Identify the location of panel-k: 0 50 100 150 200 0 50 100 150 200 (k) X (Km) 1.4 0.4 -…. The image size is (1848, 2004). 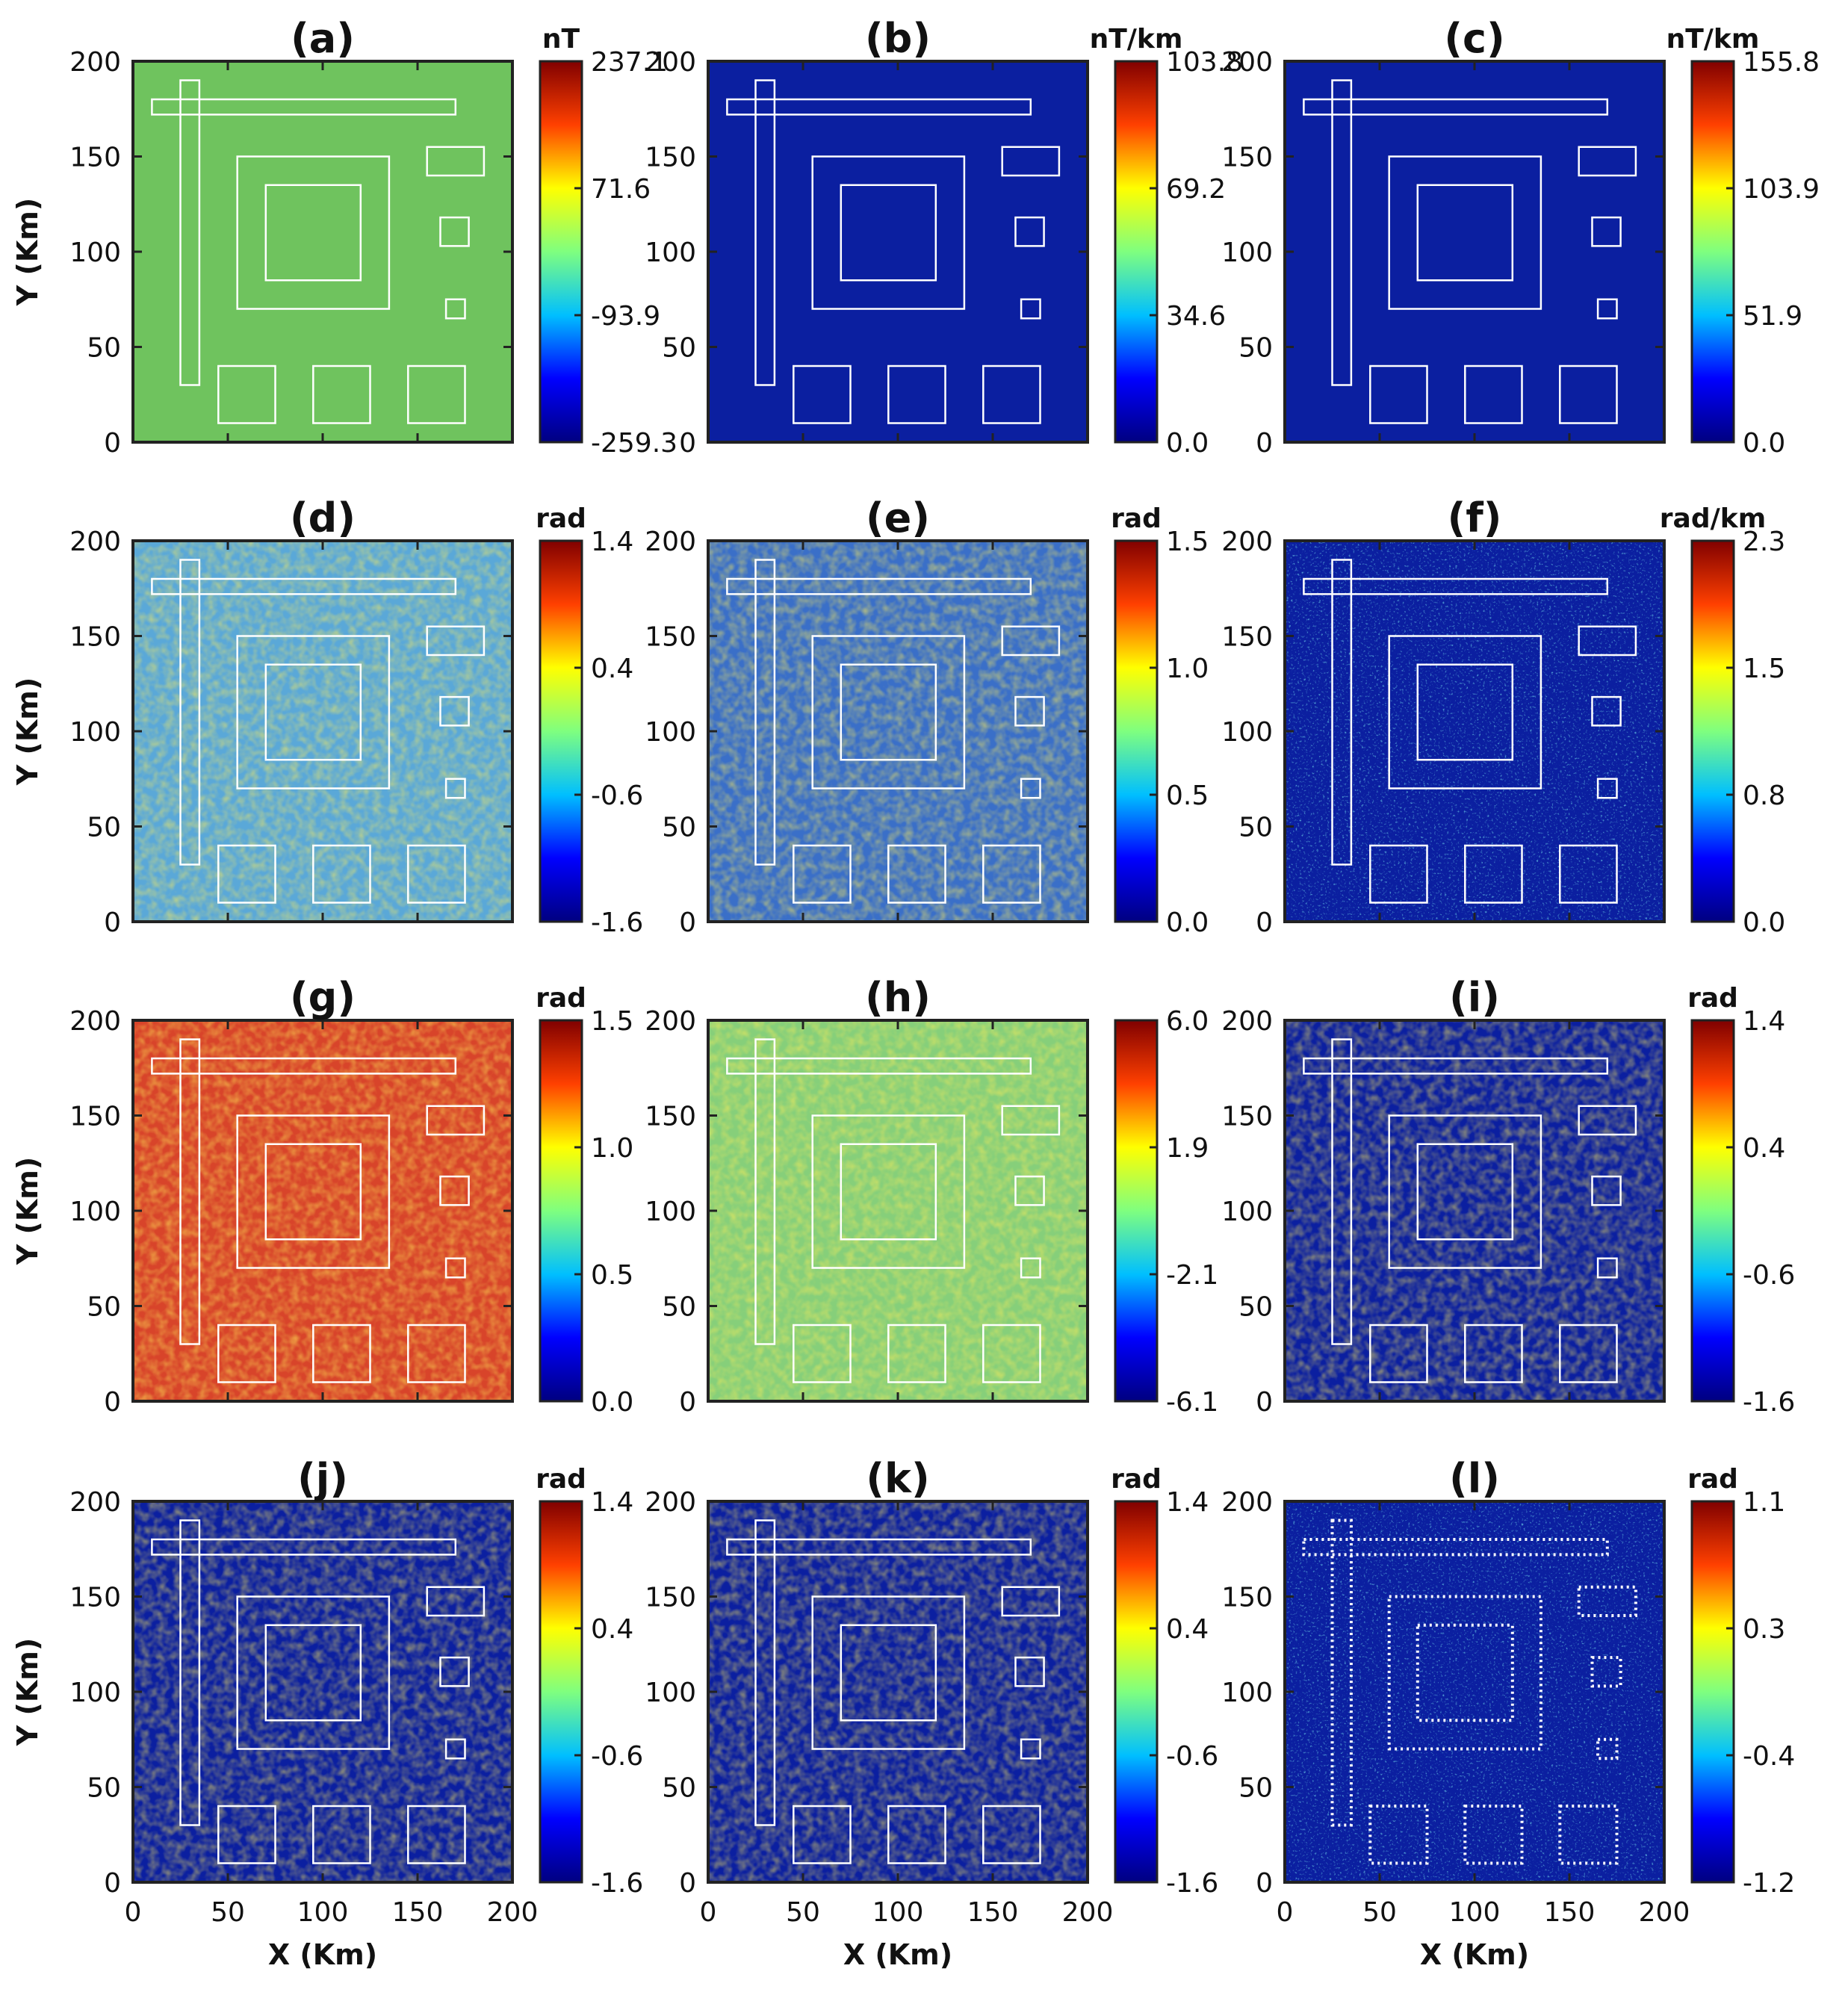
(931, 1713).